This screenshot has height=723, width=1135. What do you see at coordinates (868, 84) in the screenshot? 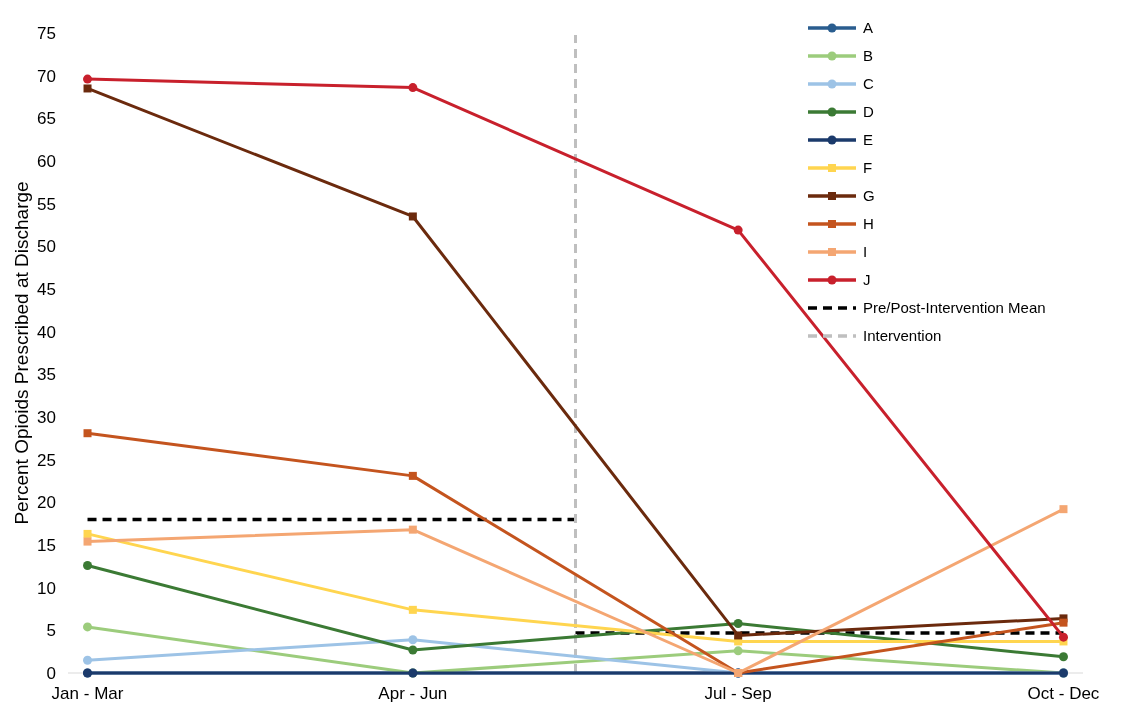
I see `legend-label: C` at bounding box center [868, 84].